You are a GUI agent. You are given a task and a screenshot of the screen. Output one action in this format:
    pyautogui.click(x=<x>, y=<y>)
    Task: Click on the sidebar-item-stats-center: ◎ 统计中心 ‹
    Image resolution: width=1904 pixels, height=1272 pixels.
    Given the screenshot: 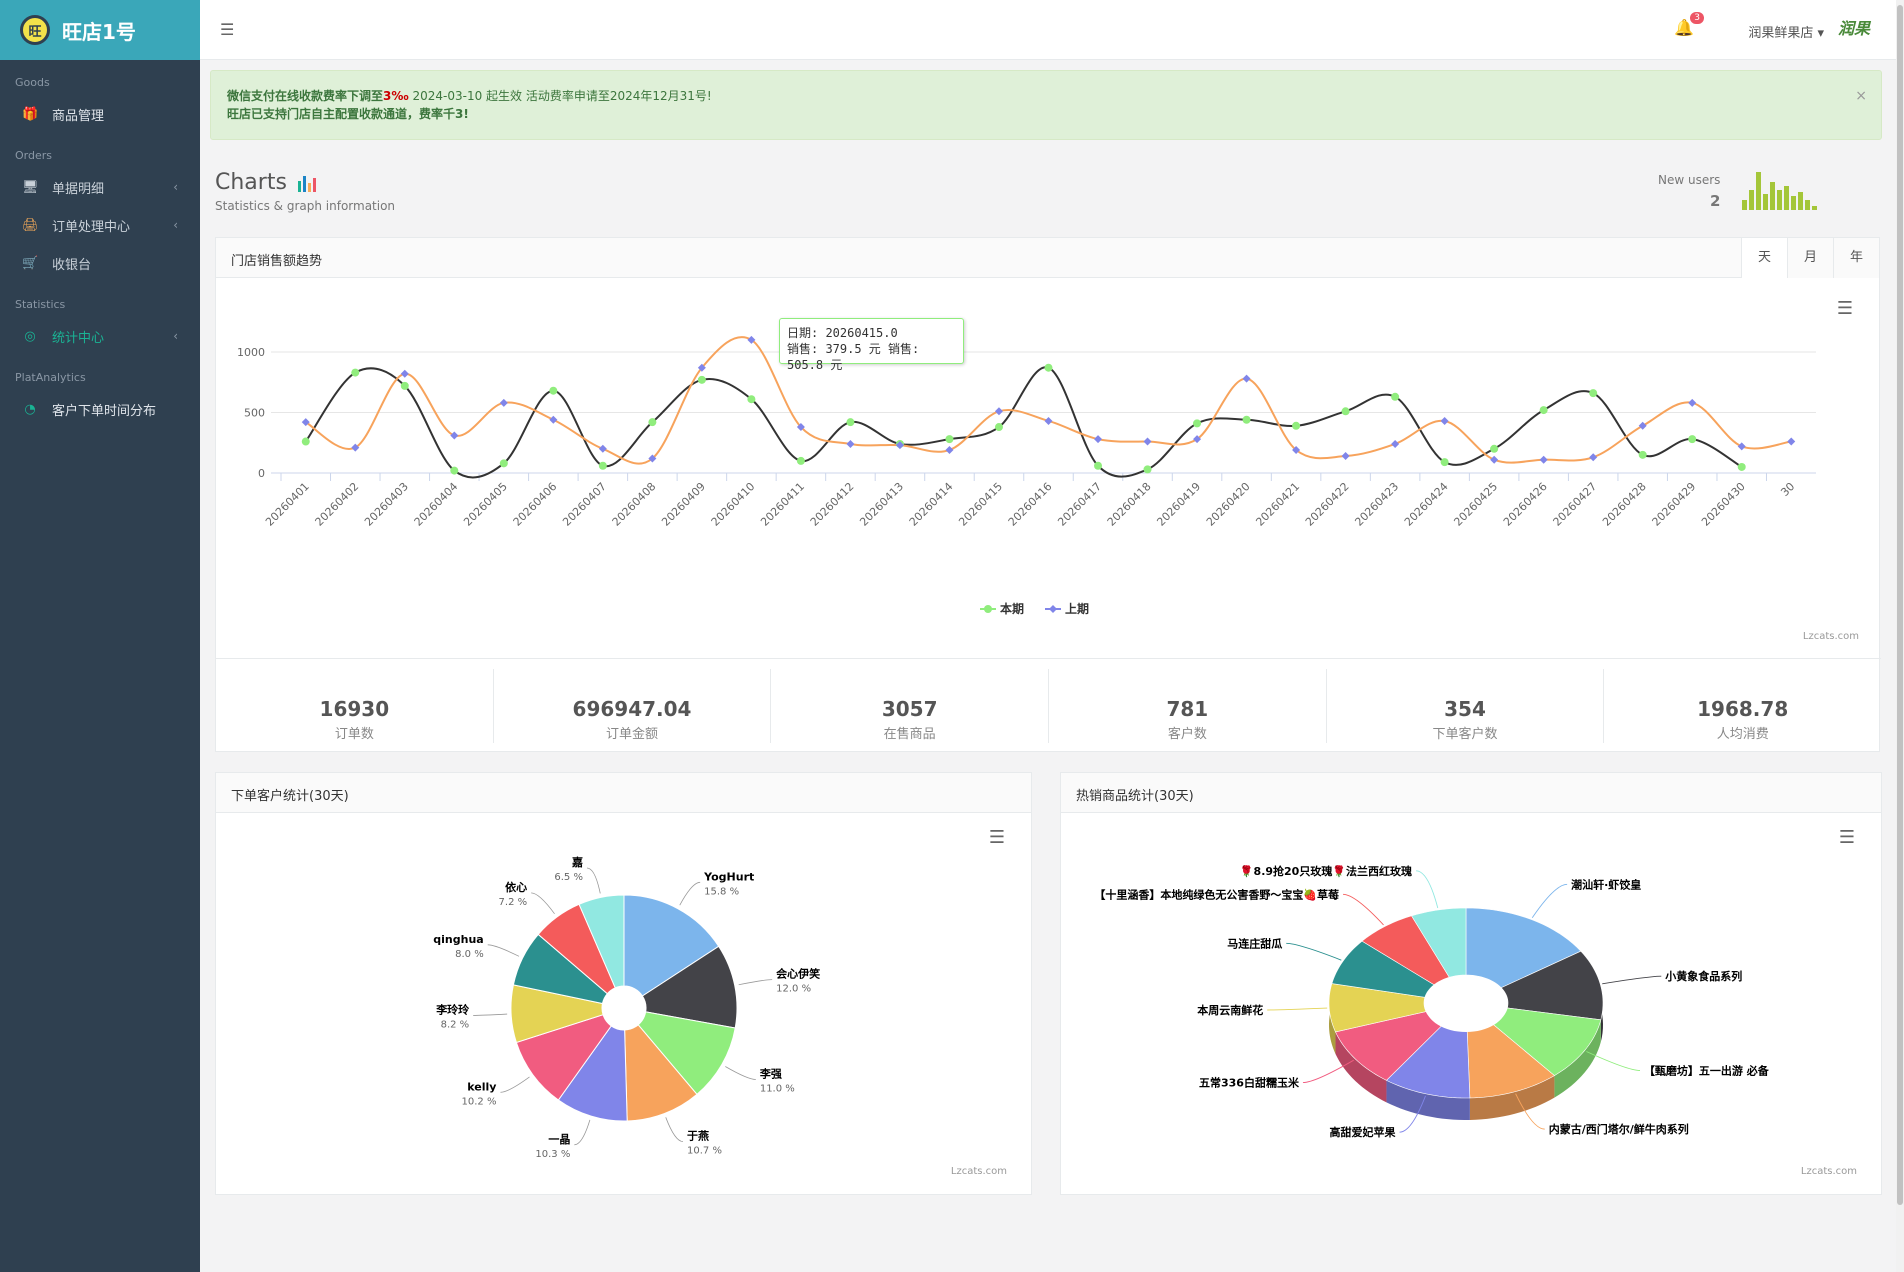 What is the action you would take?
    pyautogui.click(x=100, y=336)
    